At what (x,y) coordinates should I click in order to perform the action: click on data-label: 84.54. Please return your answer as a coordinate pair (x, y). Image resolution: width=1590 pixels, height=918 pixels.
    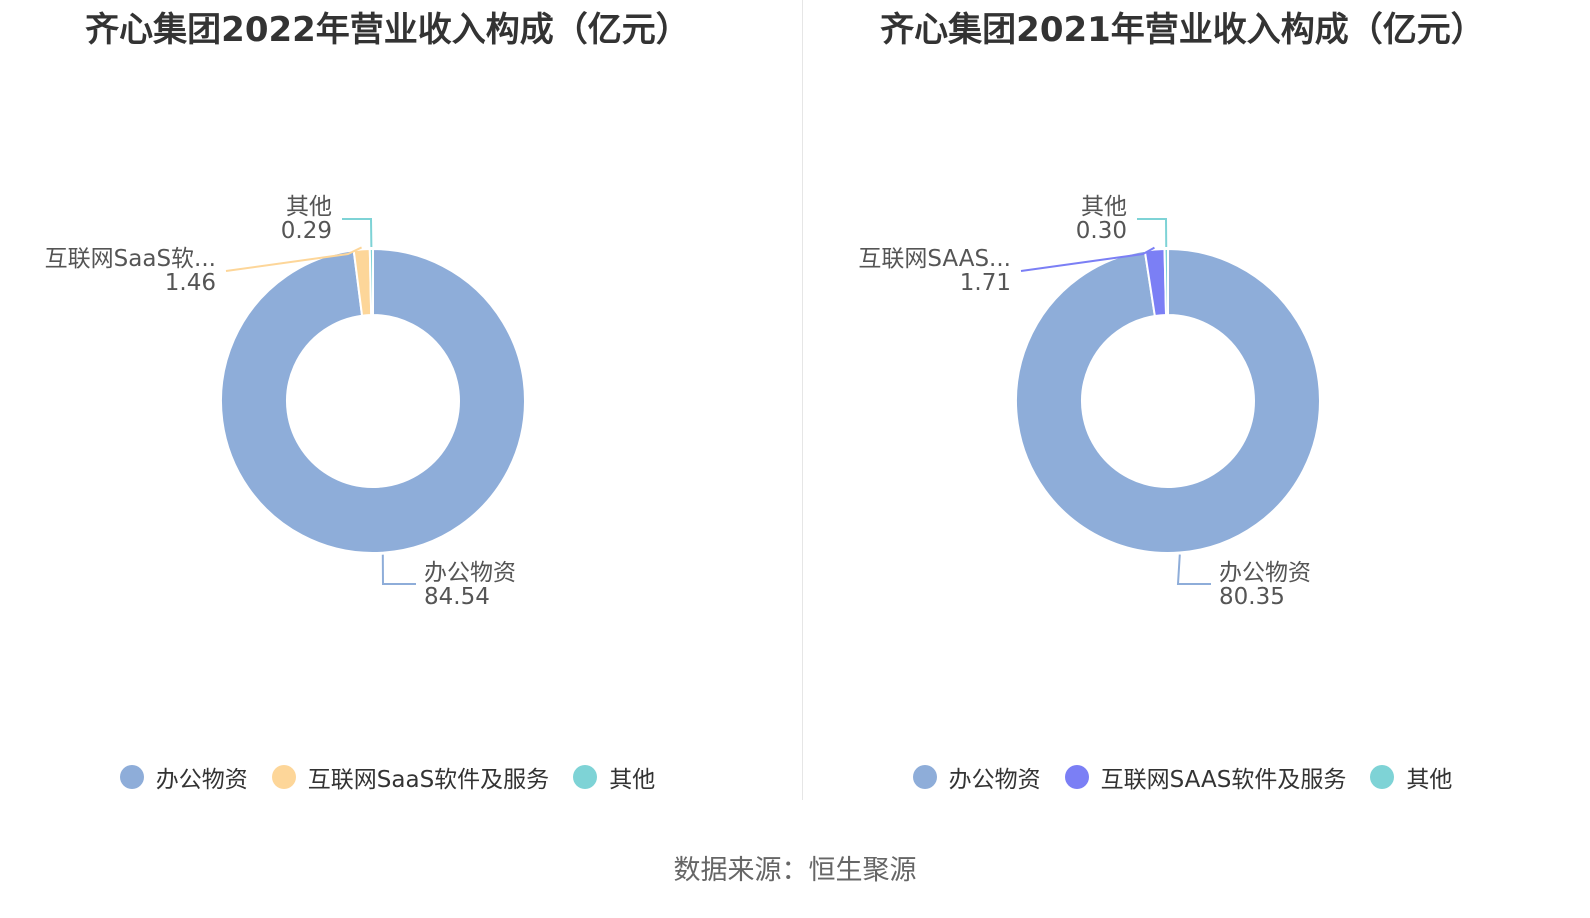
    Looking at the image, I should click on (457, 597).